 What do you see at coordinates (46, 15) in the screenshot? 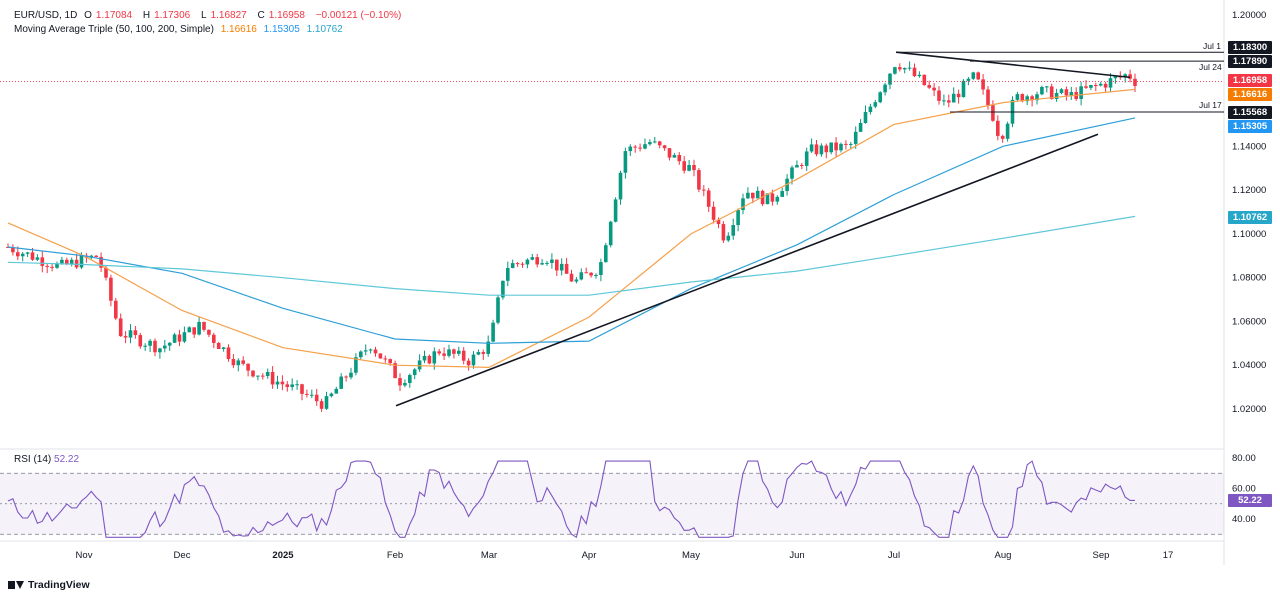
I see `symbol-label: EUR/USD, 1D` at bounding box center [46, 15].